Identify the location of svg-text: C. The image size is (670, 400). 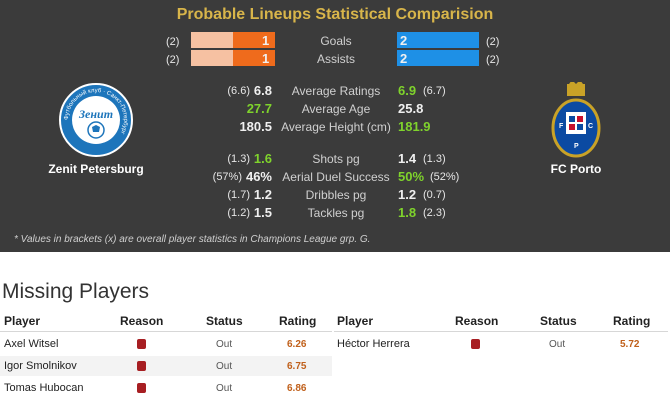
(590, 126).